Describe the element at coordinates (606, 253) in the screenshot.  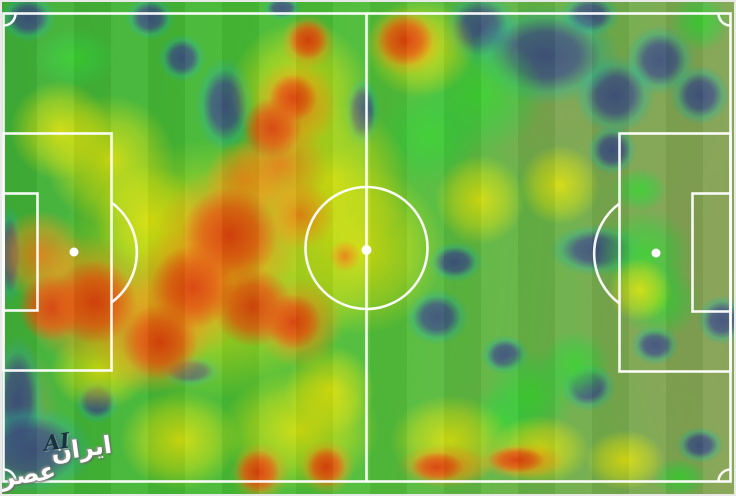
I see `penalty-arc-right` at that location.